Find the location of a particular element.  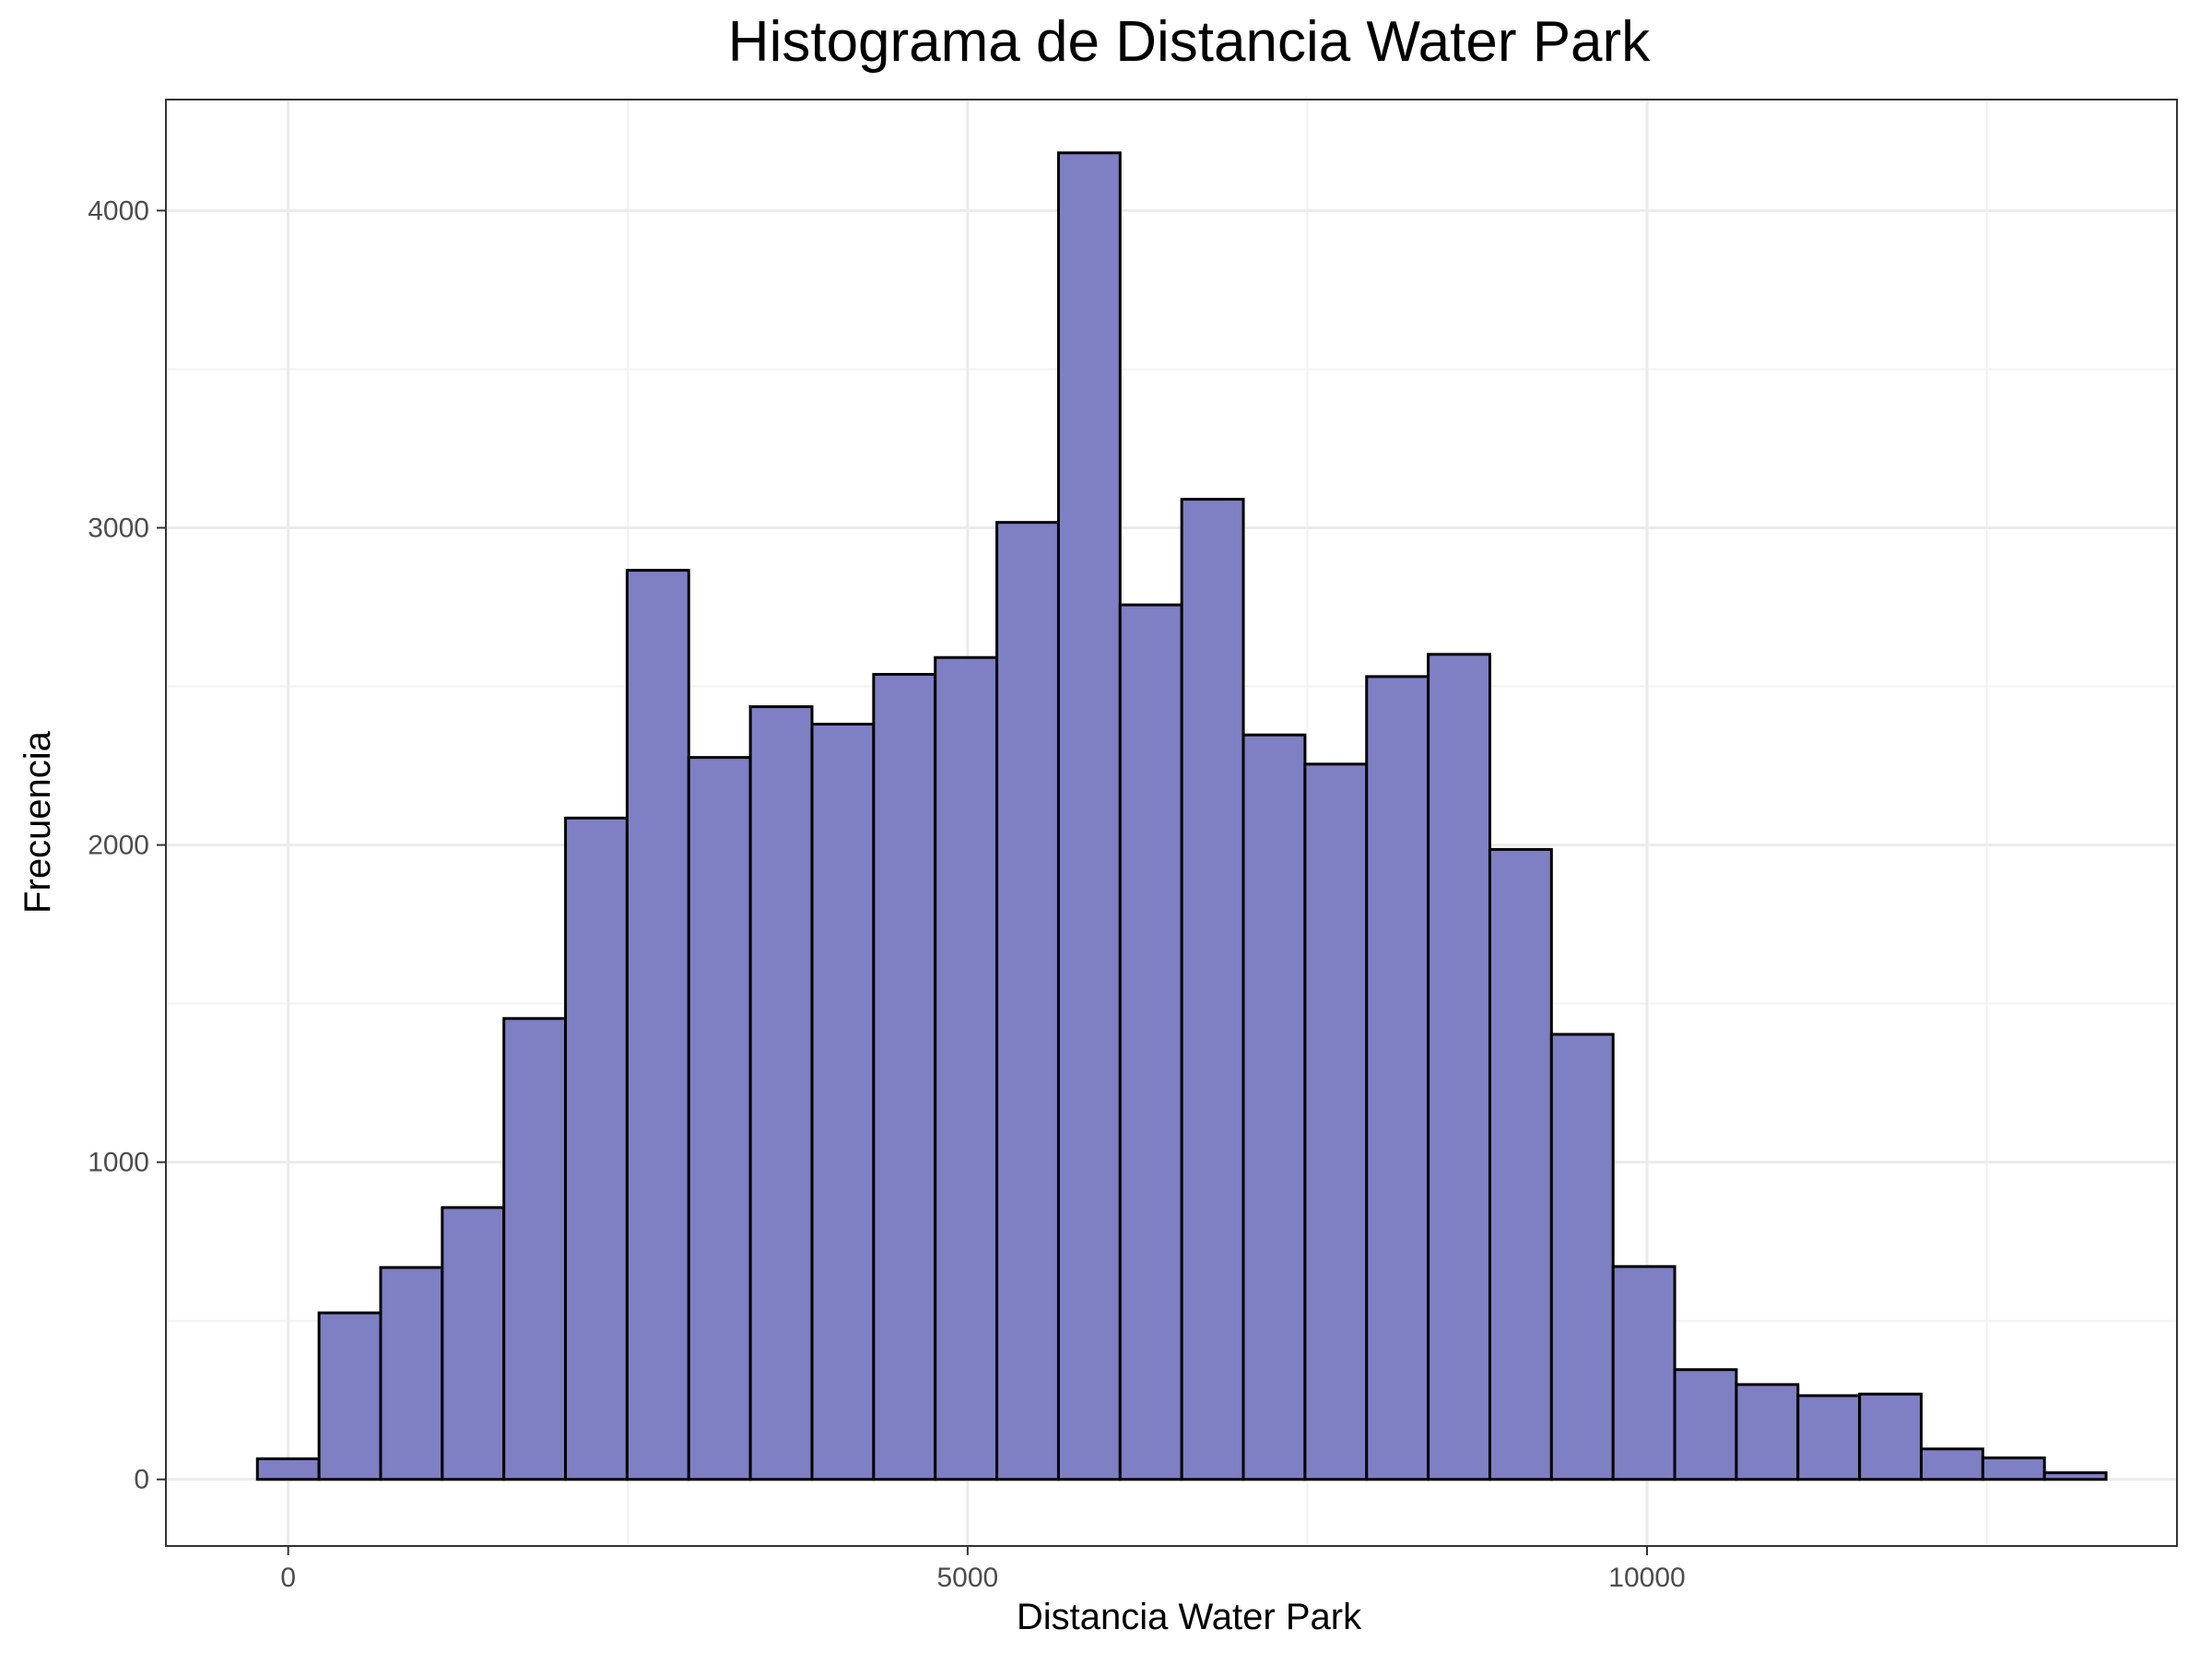

y-tick-label: 1000 is located at coordinates (118, 1163).